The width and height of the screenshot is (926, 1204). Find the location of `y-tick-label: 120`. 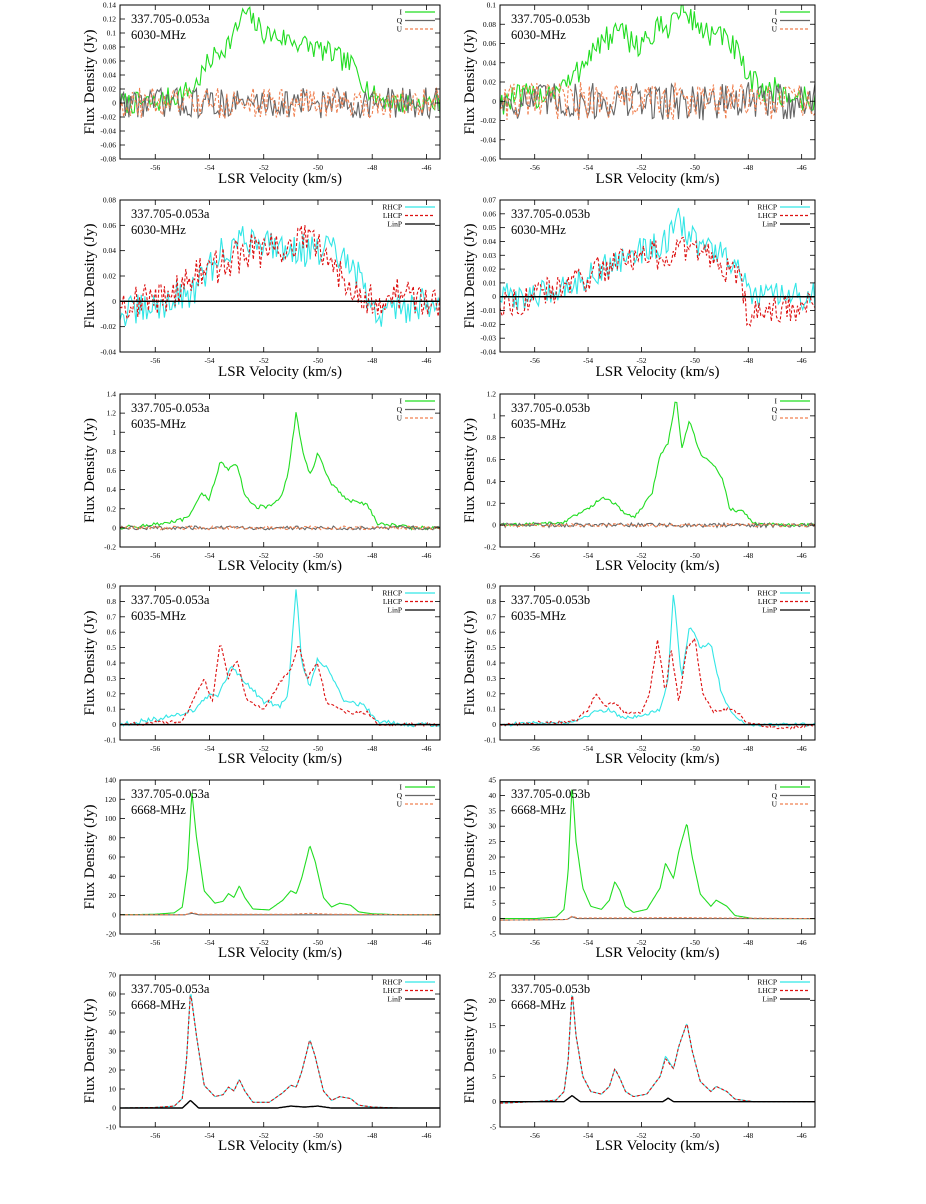

y-tick-label: 120 is located at coordinates (111, 799).